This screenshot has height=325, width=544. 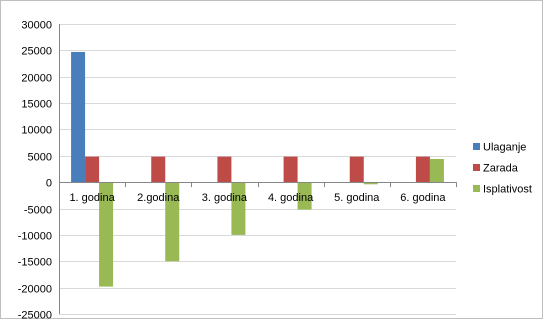 I want to click on y-tick-label: -10000, so click(x=35, y=237).